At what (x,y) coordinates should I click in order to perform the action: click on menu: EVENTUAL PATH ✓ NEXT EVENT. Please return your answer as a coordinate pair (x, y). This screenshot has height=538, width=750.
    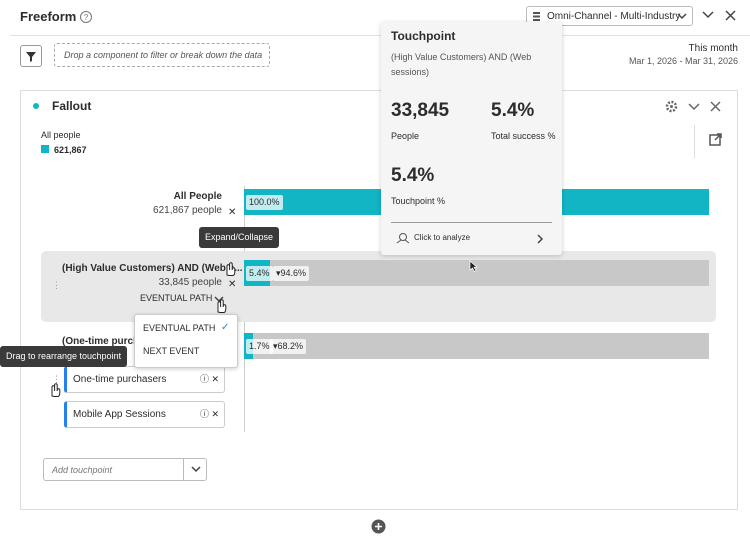
    Looking at the image, I should click on (186, 341).